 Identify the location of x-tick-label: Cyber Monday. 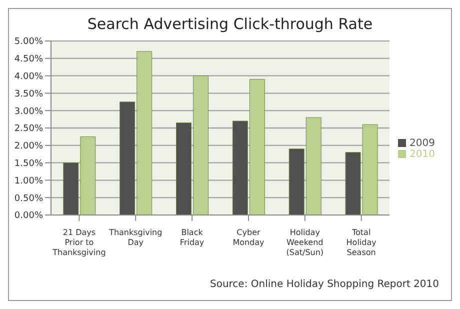
(248, 237).